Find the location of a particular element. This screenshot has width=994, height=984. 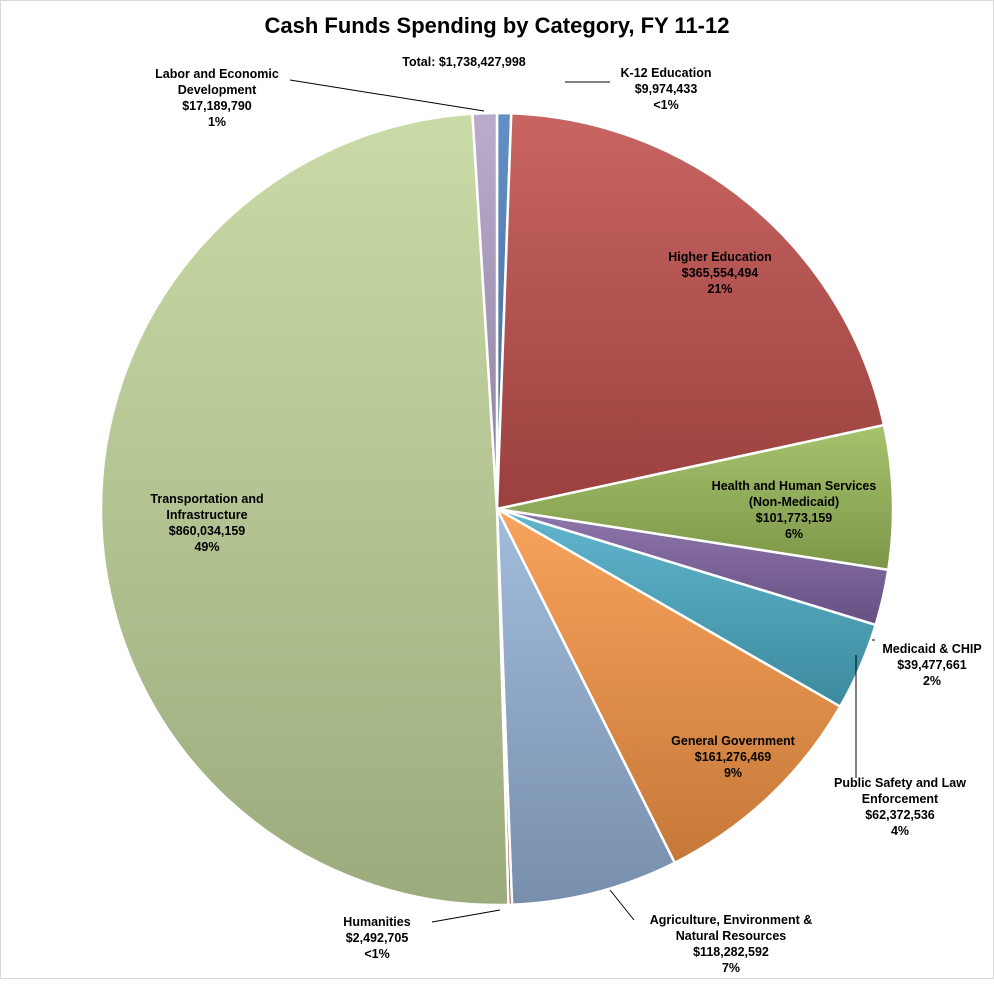

data-label-medicaid: Medicaid & CHIP $39,477,661 2% is located at coordinates (931, 665).